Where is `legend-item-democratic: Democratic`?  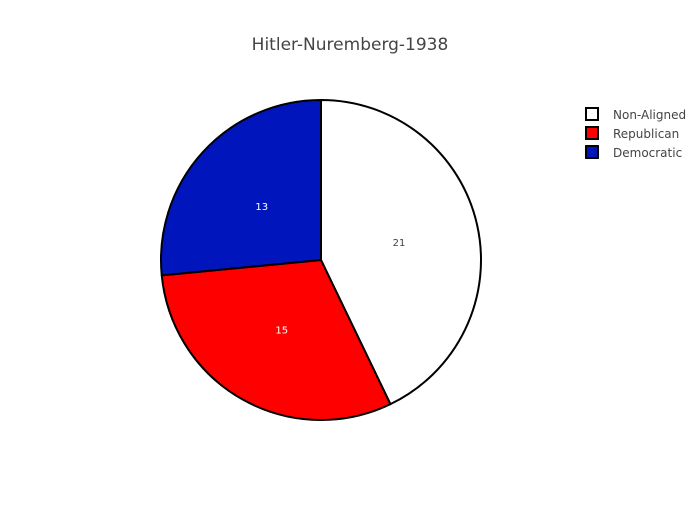 legend-item-democratic: Democratic is located at coordinates (633, 152).